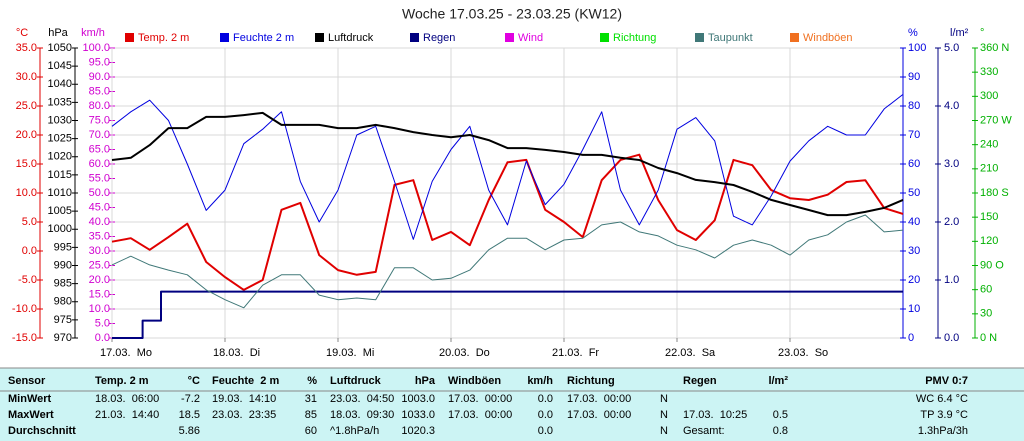 The image size is (1024, 441). I want to click on table-cell: 1020.3, so click(418, 431).